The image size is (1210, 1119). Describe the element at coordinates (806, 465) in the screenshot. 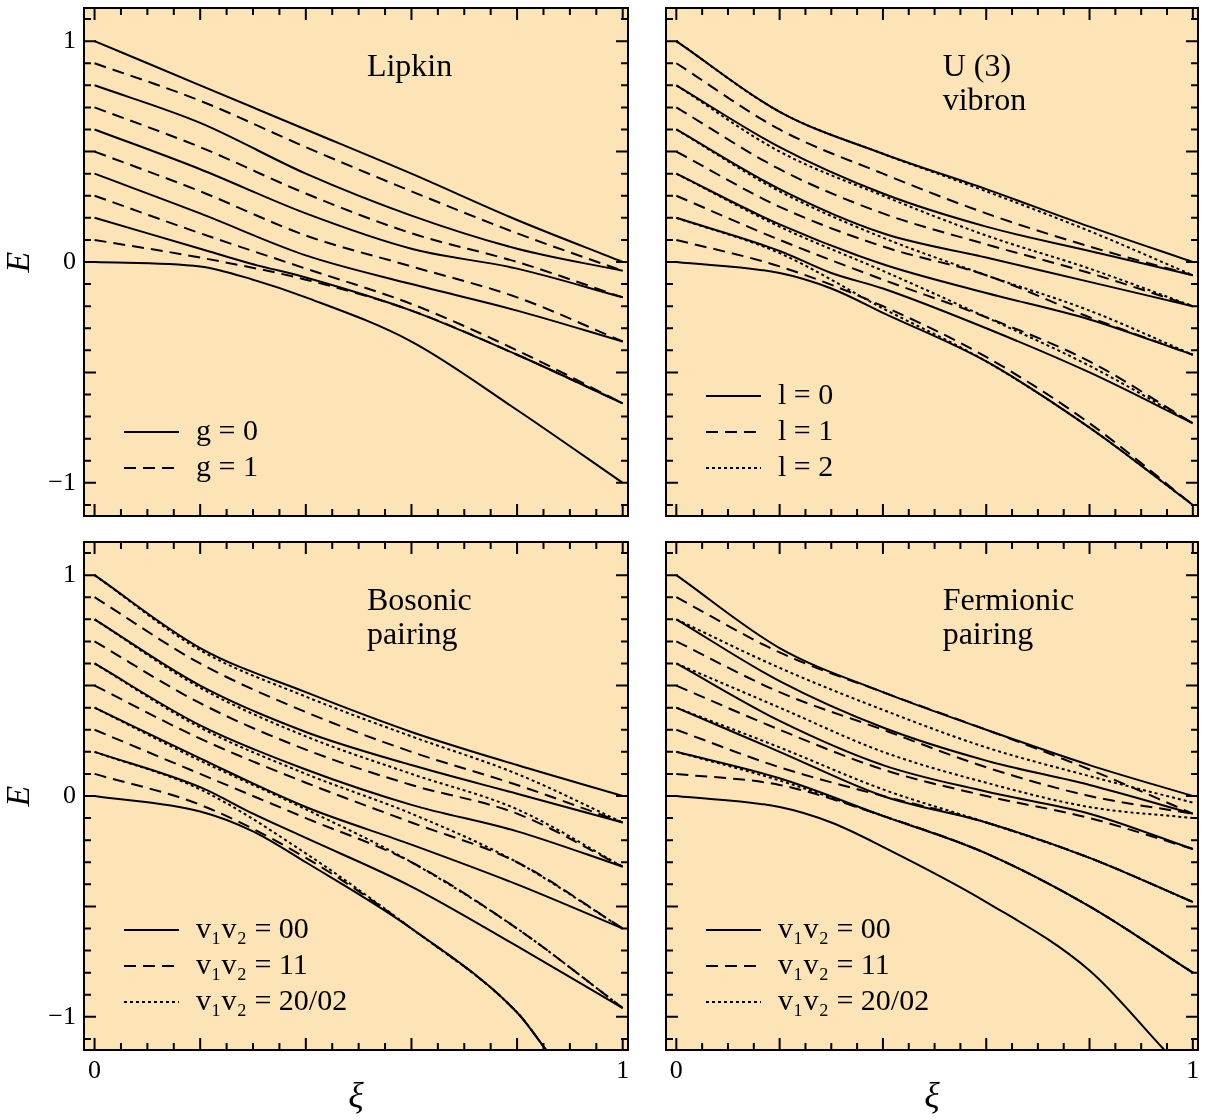

I see `legend-label: l = 2` at that location.